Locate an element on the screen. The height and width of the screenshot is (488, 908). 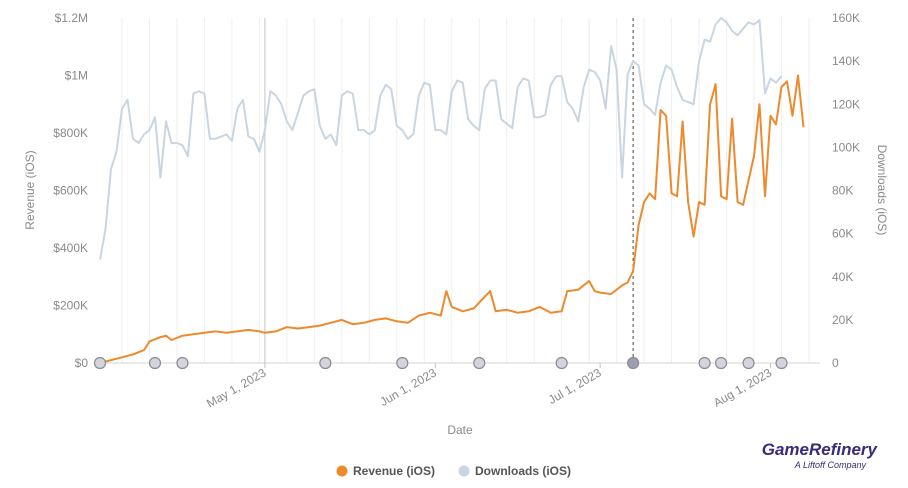
x-axis-title: Date is located at coordinates (460, 430).